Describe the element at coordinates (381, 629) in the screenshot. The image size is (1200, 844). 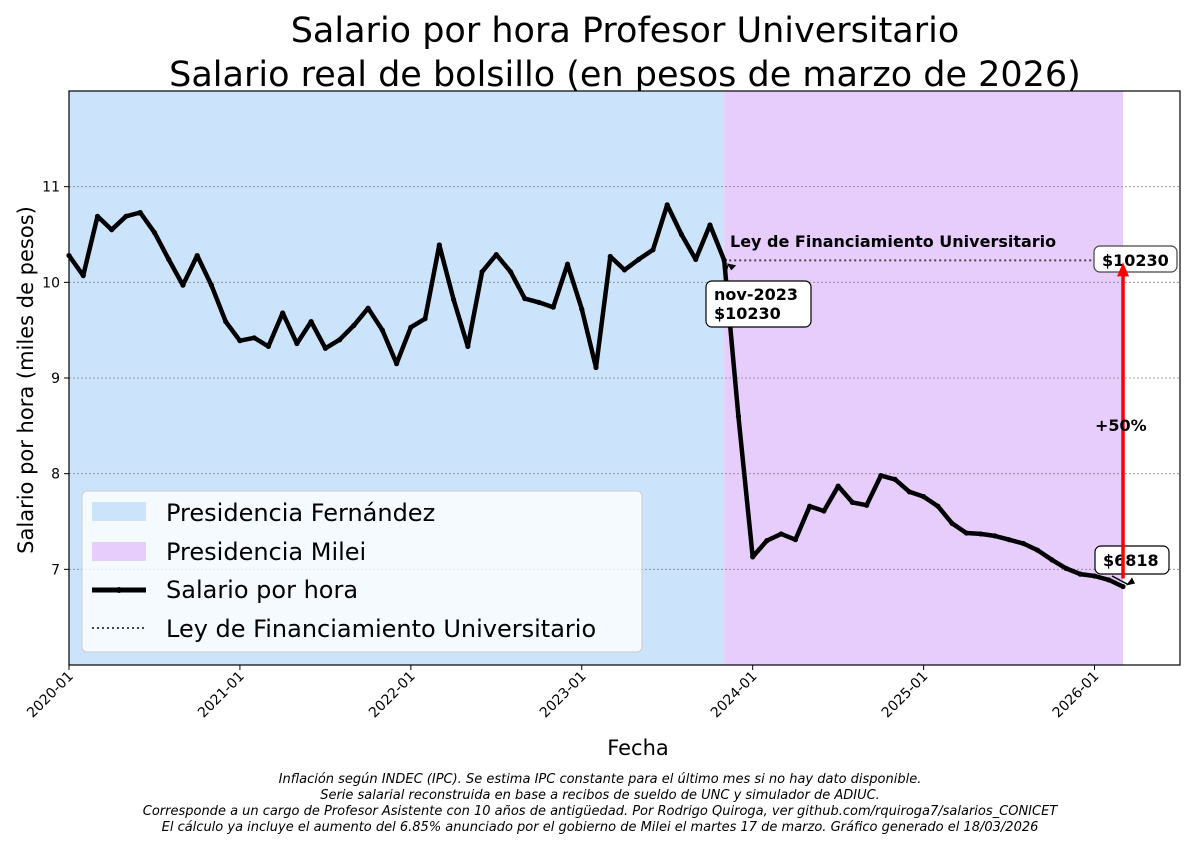
I see `legend-label-ley: Ley de Financiamiento Universitario` at that location.